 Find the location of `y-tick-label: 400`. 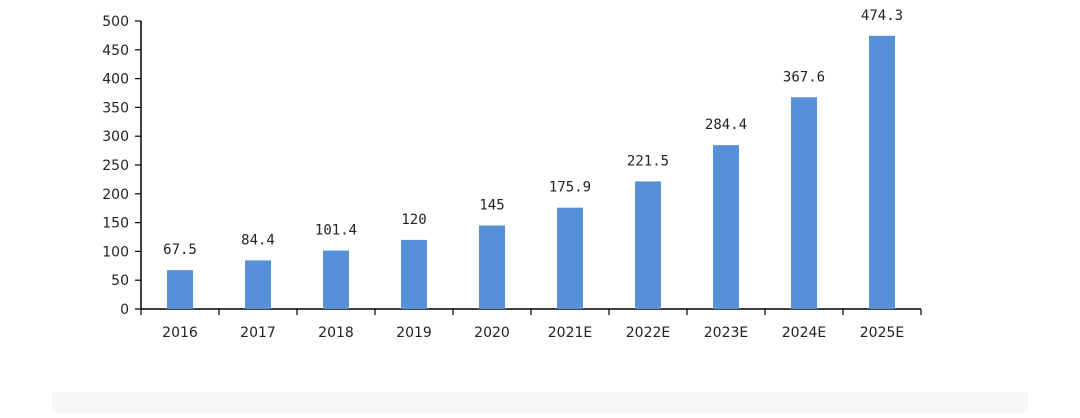

y-tick-label: 400 is located at coordinates (115, 80).